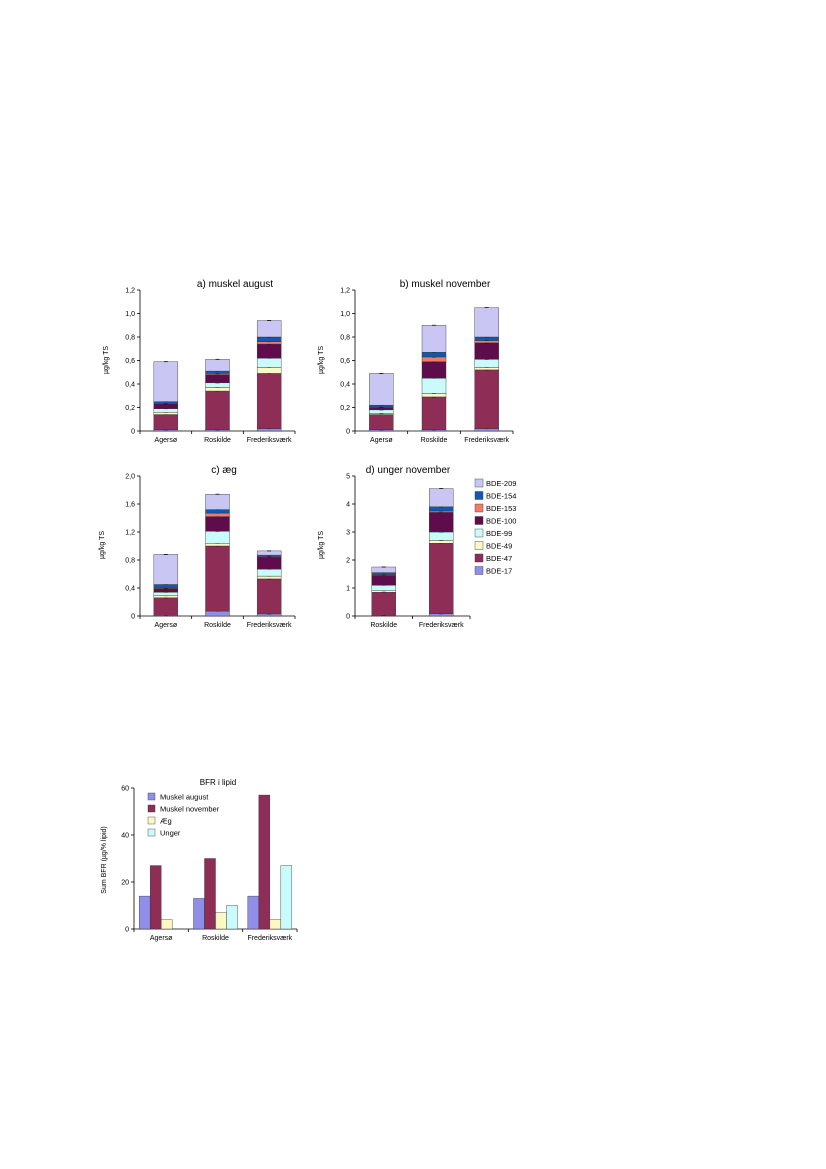 Image resolution: width=826 pixels, height=1169 pixels. What do you see at coordinates (348, 589) in the screenshot?
I see `y-tick-label: 1` at bounding box center [348, 589].